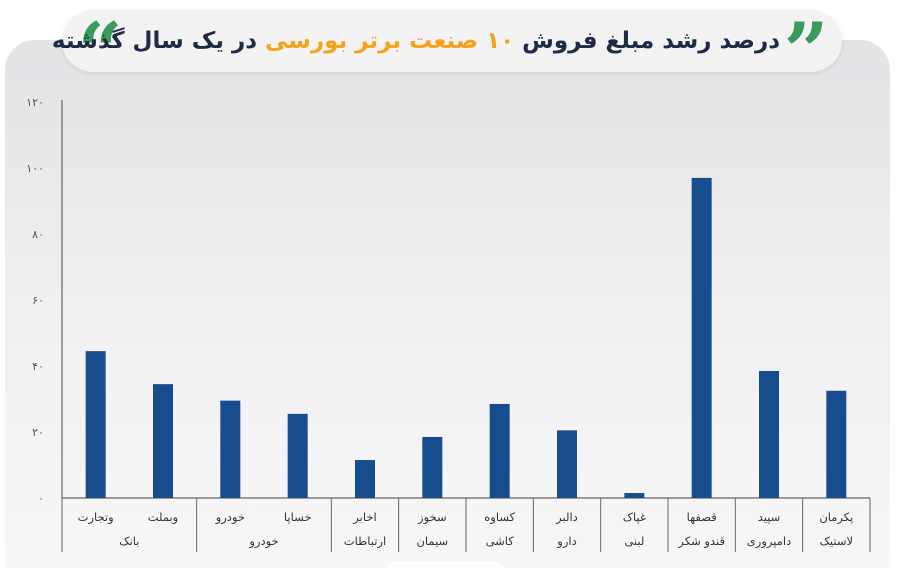 The width and height of the screenshot is (899, 572). I want to click on x-group-label: دارو, so click(566, 541).